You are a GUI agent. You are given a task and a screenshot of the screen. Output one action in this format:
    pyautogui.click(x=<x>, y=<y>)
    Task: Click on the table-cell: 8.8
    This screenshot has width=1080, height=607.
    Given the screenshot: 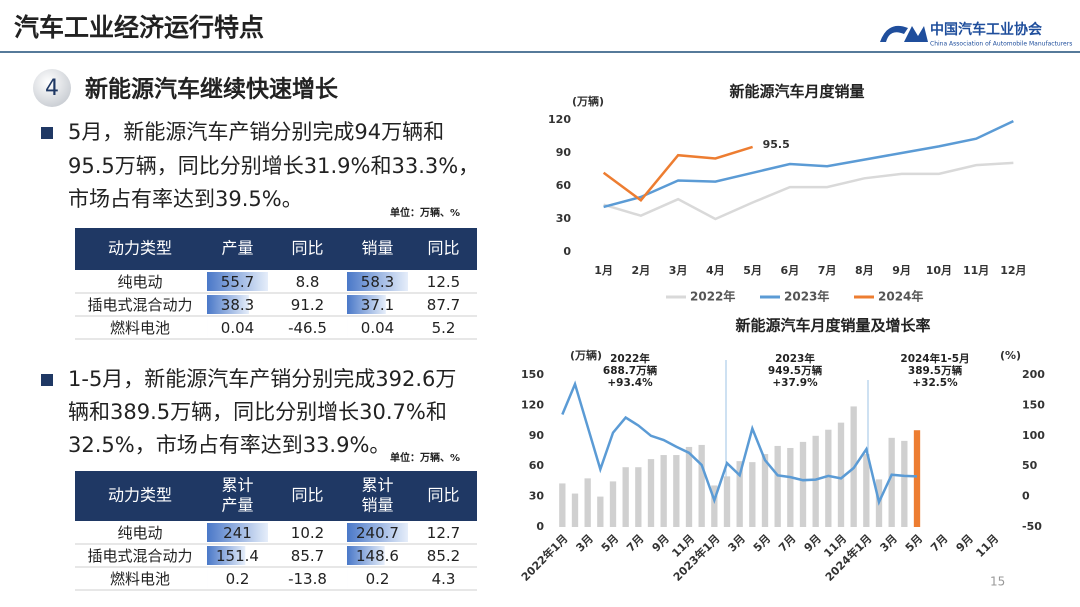 What is the action you would take?
    pyautogui.click(x=308, y=282)
    